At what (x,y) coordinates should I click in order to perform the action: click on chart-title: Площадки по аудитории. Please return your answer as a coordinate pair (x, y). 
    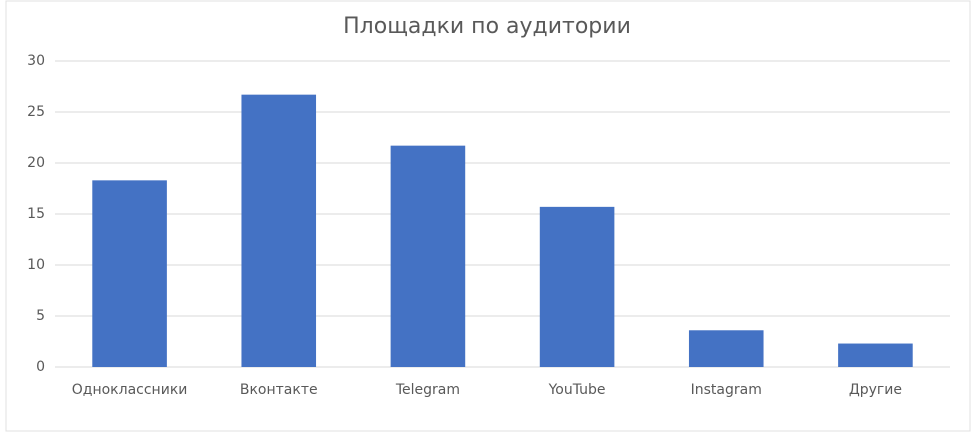
    Looking at the image, I should click on (487, 26).